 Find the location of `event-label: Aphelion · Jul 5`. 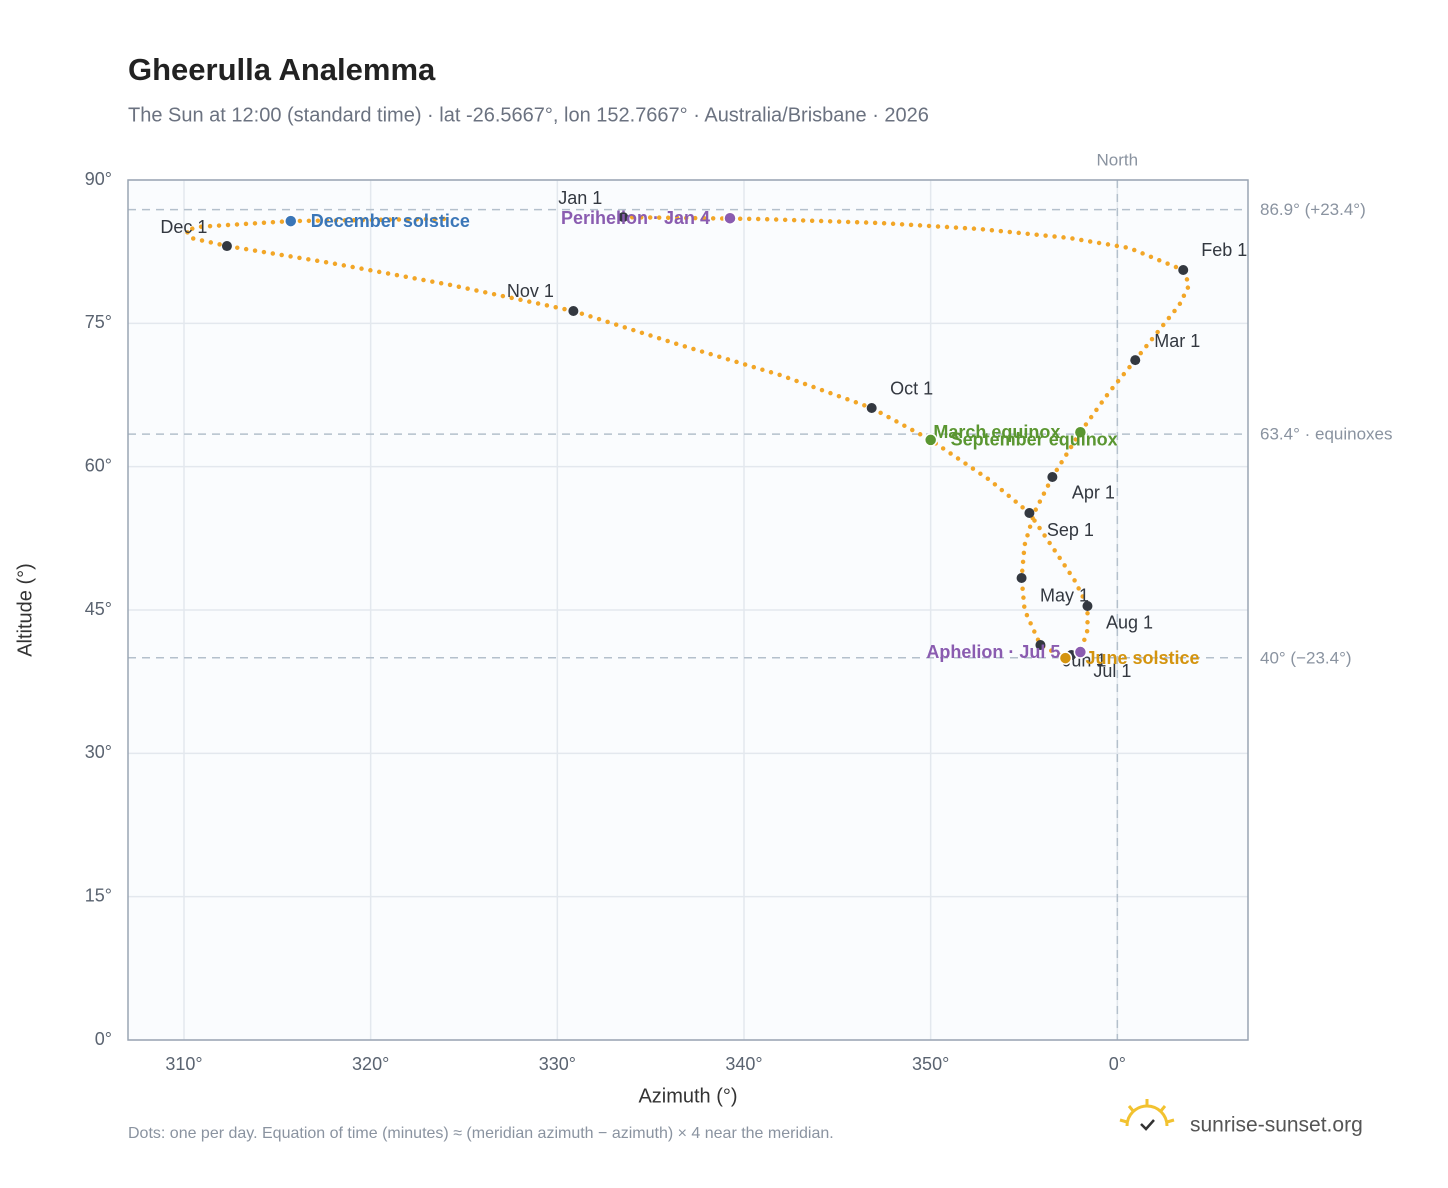

event-label: Aphelion · Jul 5 is located at coordinates (993, 652).